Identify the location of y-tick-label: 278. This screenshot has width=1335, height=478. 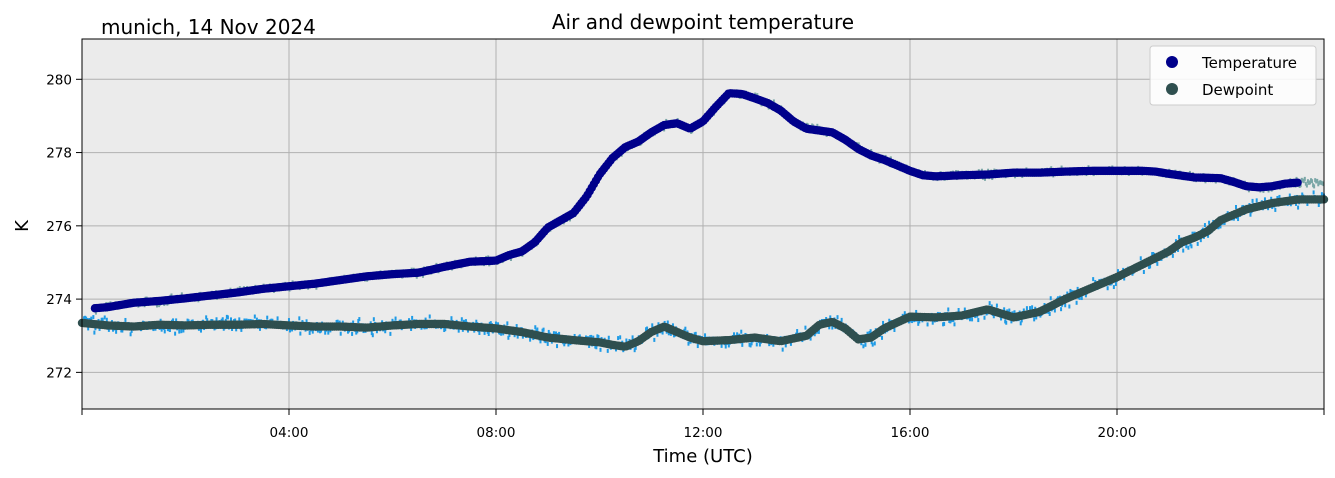
(59, 154).